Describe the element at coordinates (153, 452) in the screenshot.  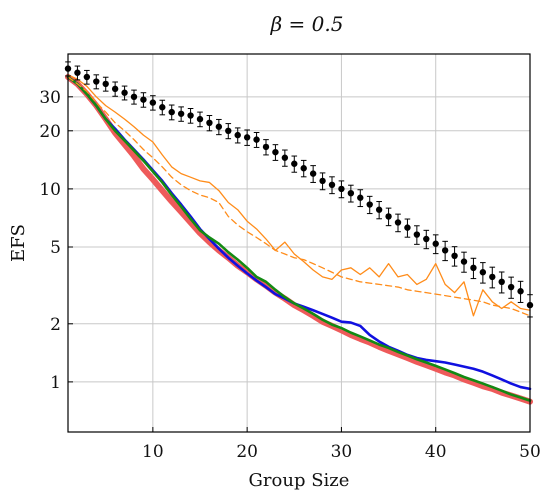
I see `x-tick-label: 10` at that location.